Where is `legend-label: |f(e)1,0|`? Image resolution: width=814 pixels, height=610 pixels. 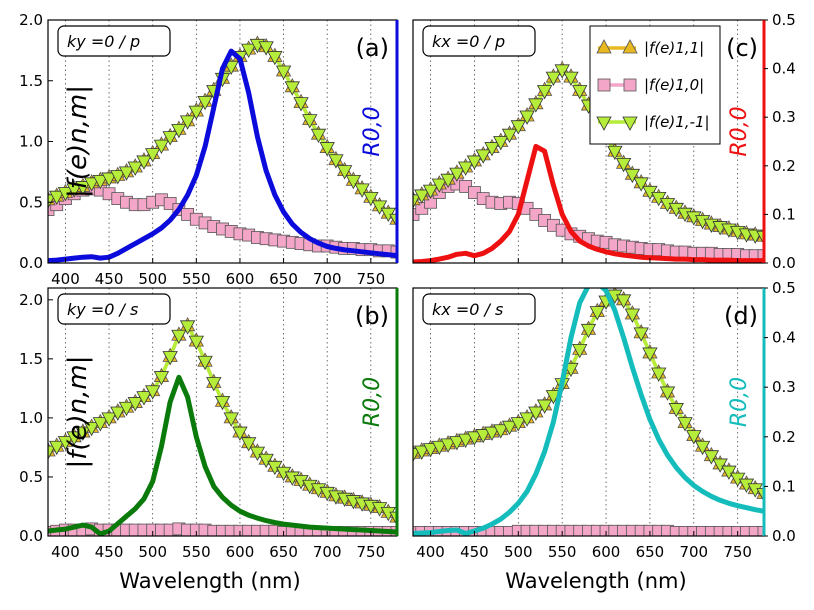
legend-label: |f(e)1,0| is located at coordinates (674, 85).